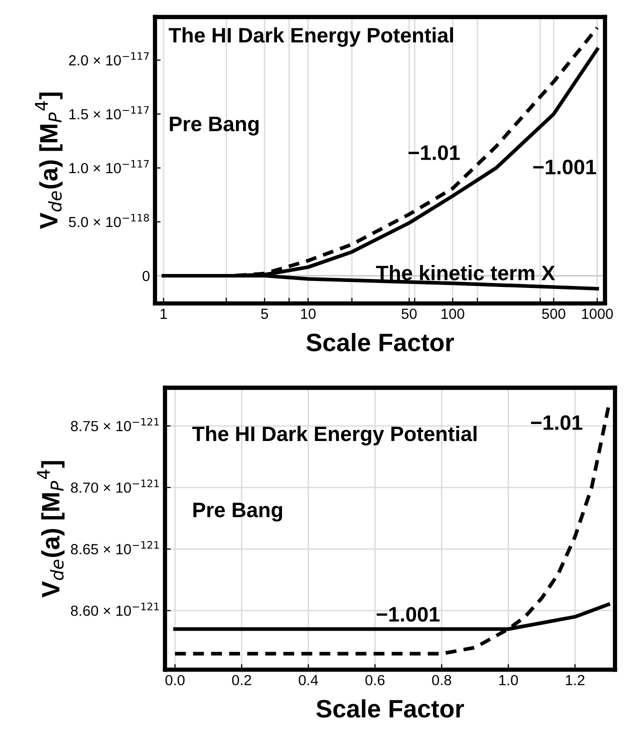  I want to click on y-tick-label: 8.75 × 10$^{−121}$, so click(114, 425).